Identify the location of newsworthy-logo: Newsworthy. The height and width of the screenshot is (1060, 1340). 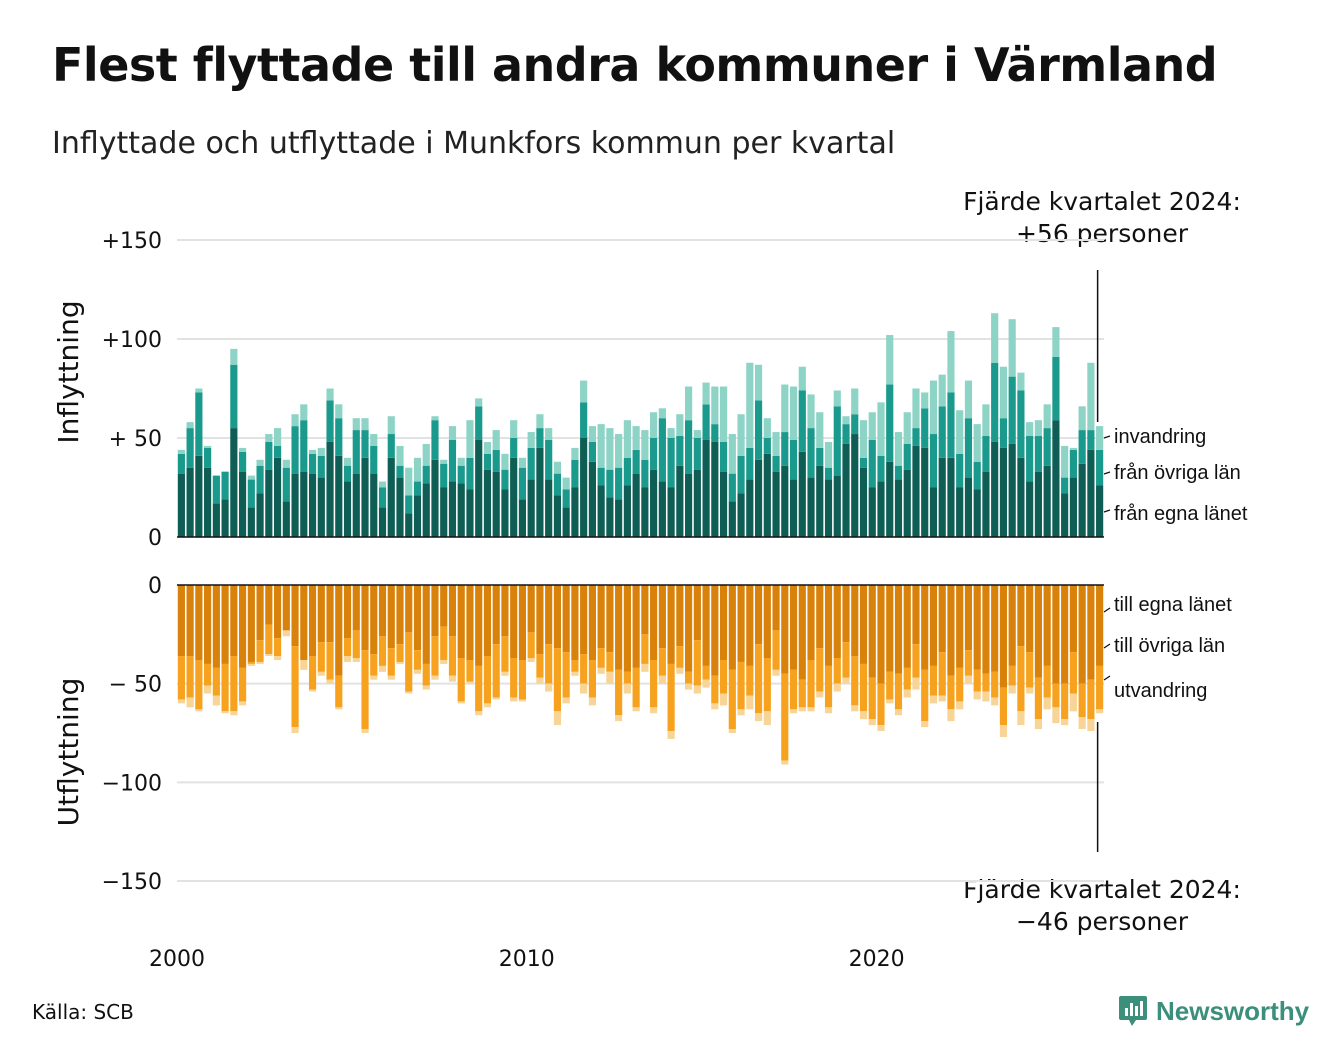
(1213, 1011).